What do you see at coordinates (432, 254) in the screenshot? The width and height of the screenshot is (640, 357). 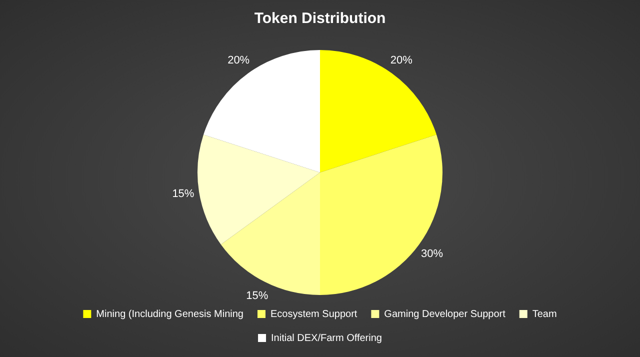 I see `data-label: 30%` at bounding box center [432, 254].